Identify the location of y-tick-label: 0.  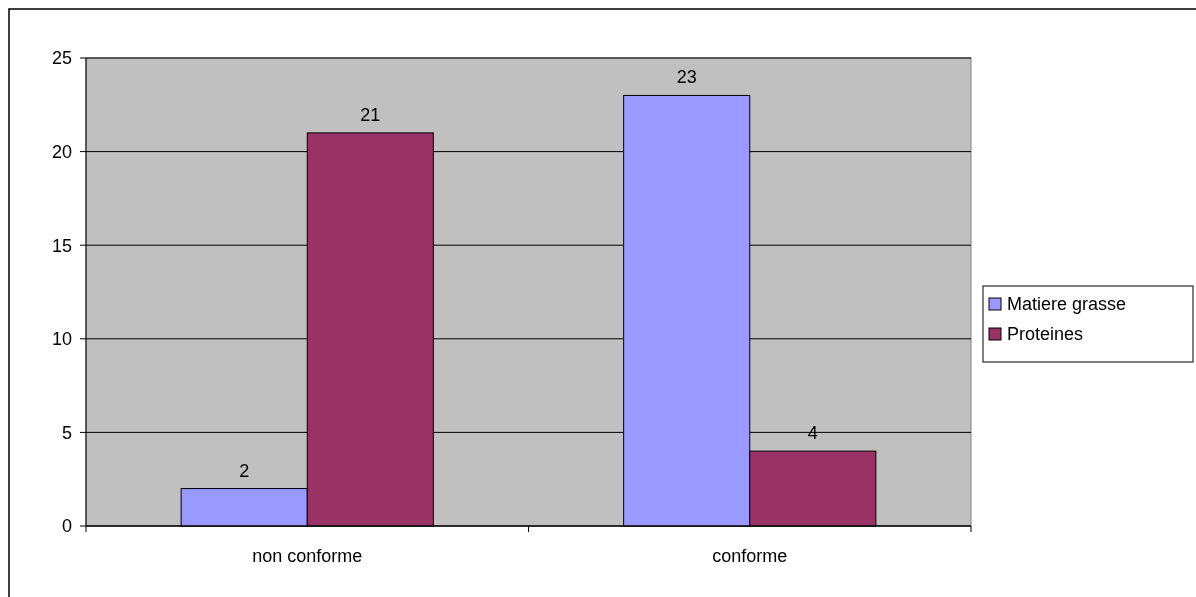
(66, 526).